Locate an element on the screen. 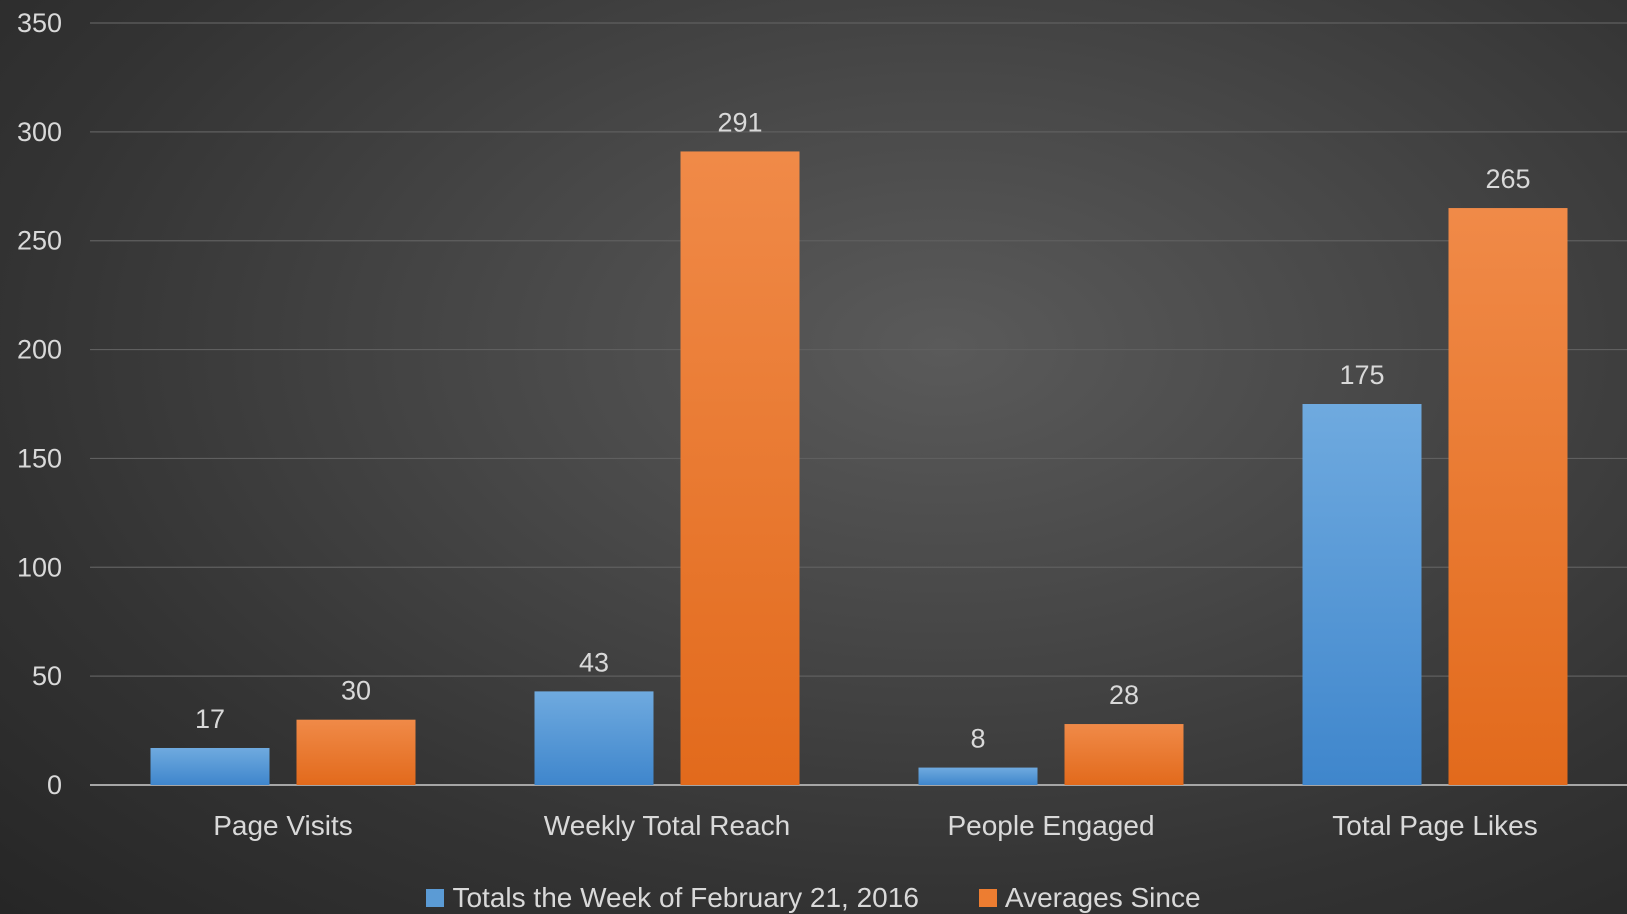 Image resolution: width=1627 pixels, height=914 pixels. data-label: 30 is located at coordinates (356, 691).